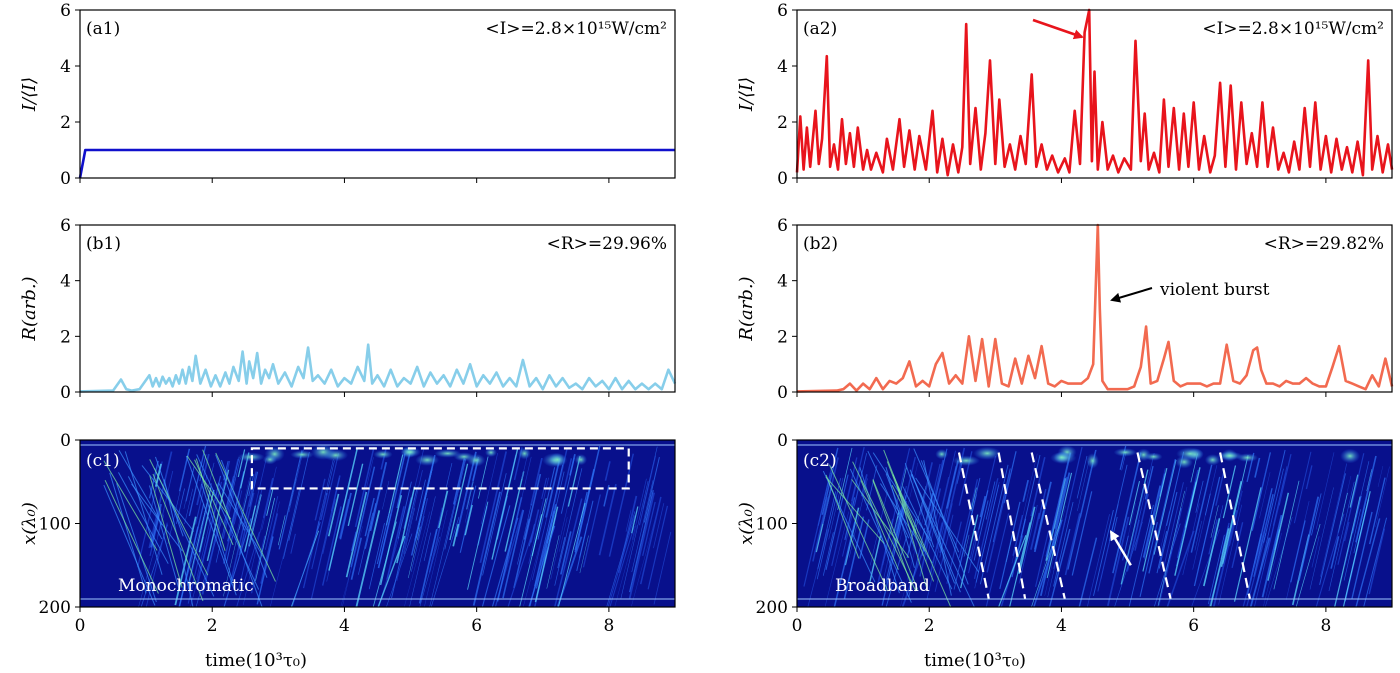 This screenshot has width=1400, height=673. Describe the element at coordinates (80, 626) in the screenshot. I see `x-tick-label: 0` at that location.